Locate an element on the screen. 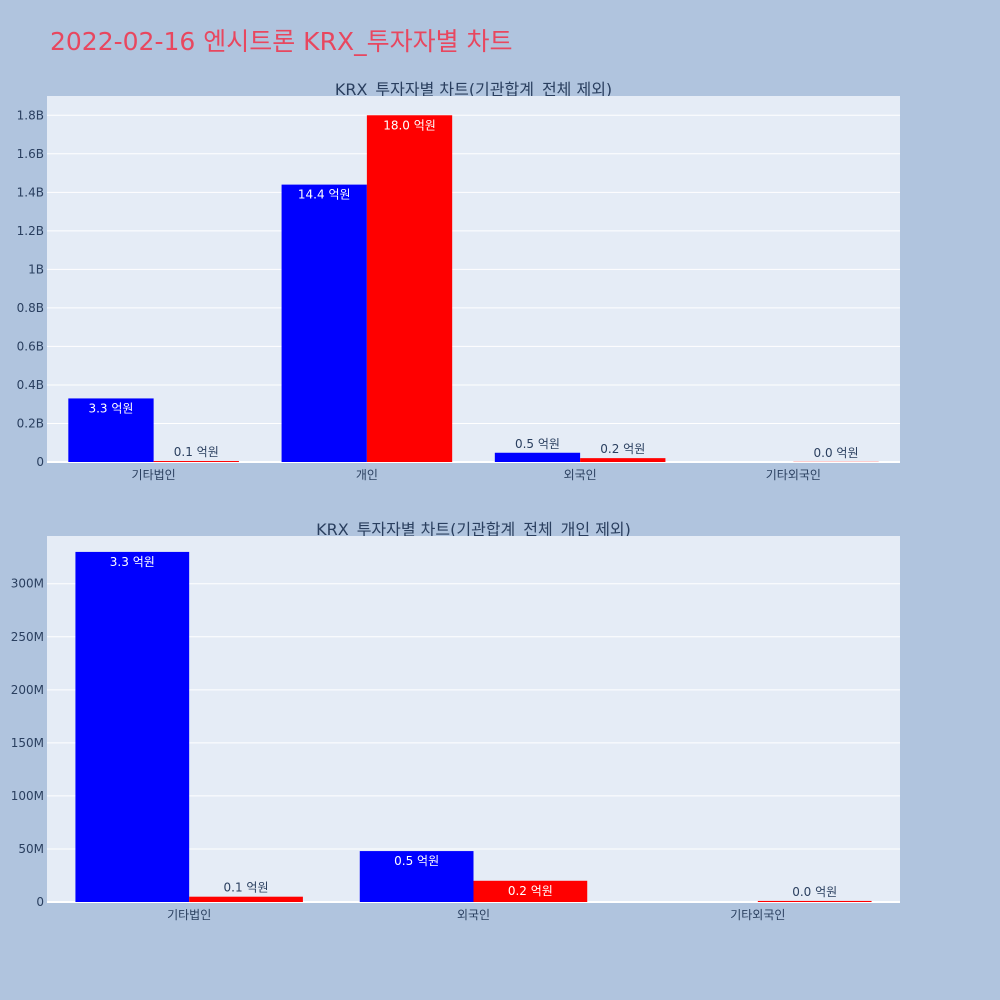 The width and height of the screenshot is (1000, 1000). y-tick-label: 1B is located at coordinates (36, 269).